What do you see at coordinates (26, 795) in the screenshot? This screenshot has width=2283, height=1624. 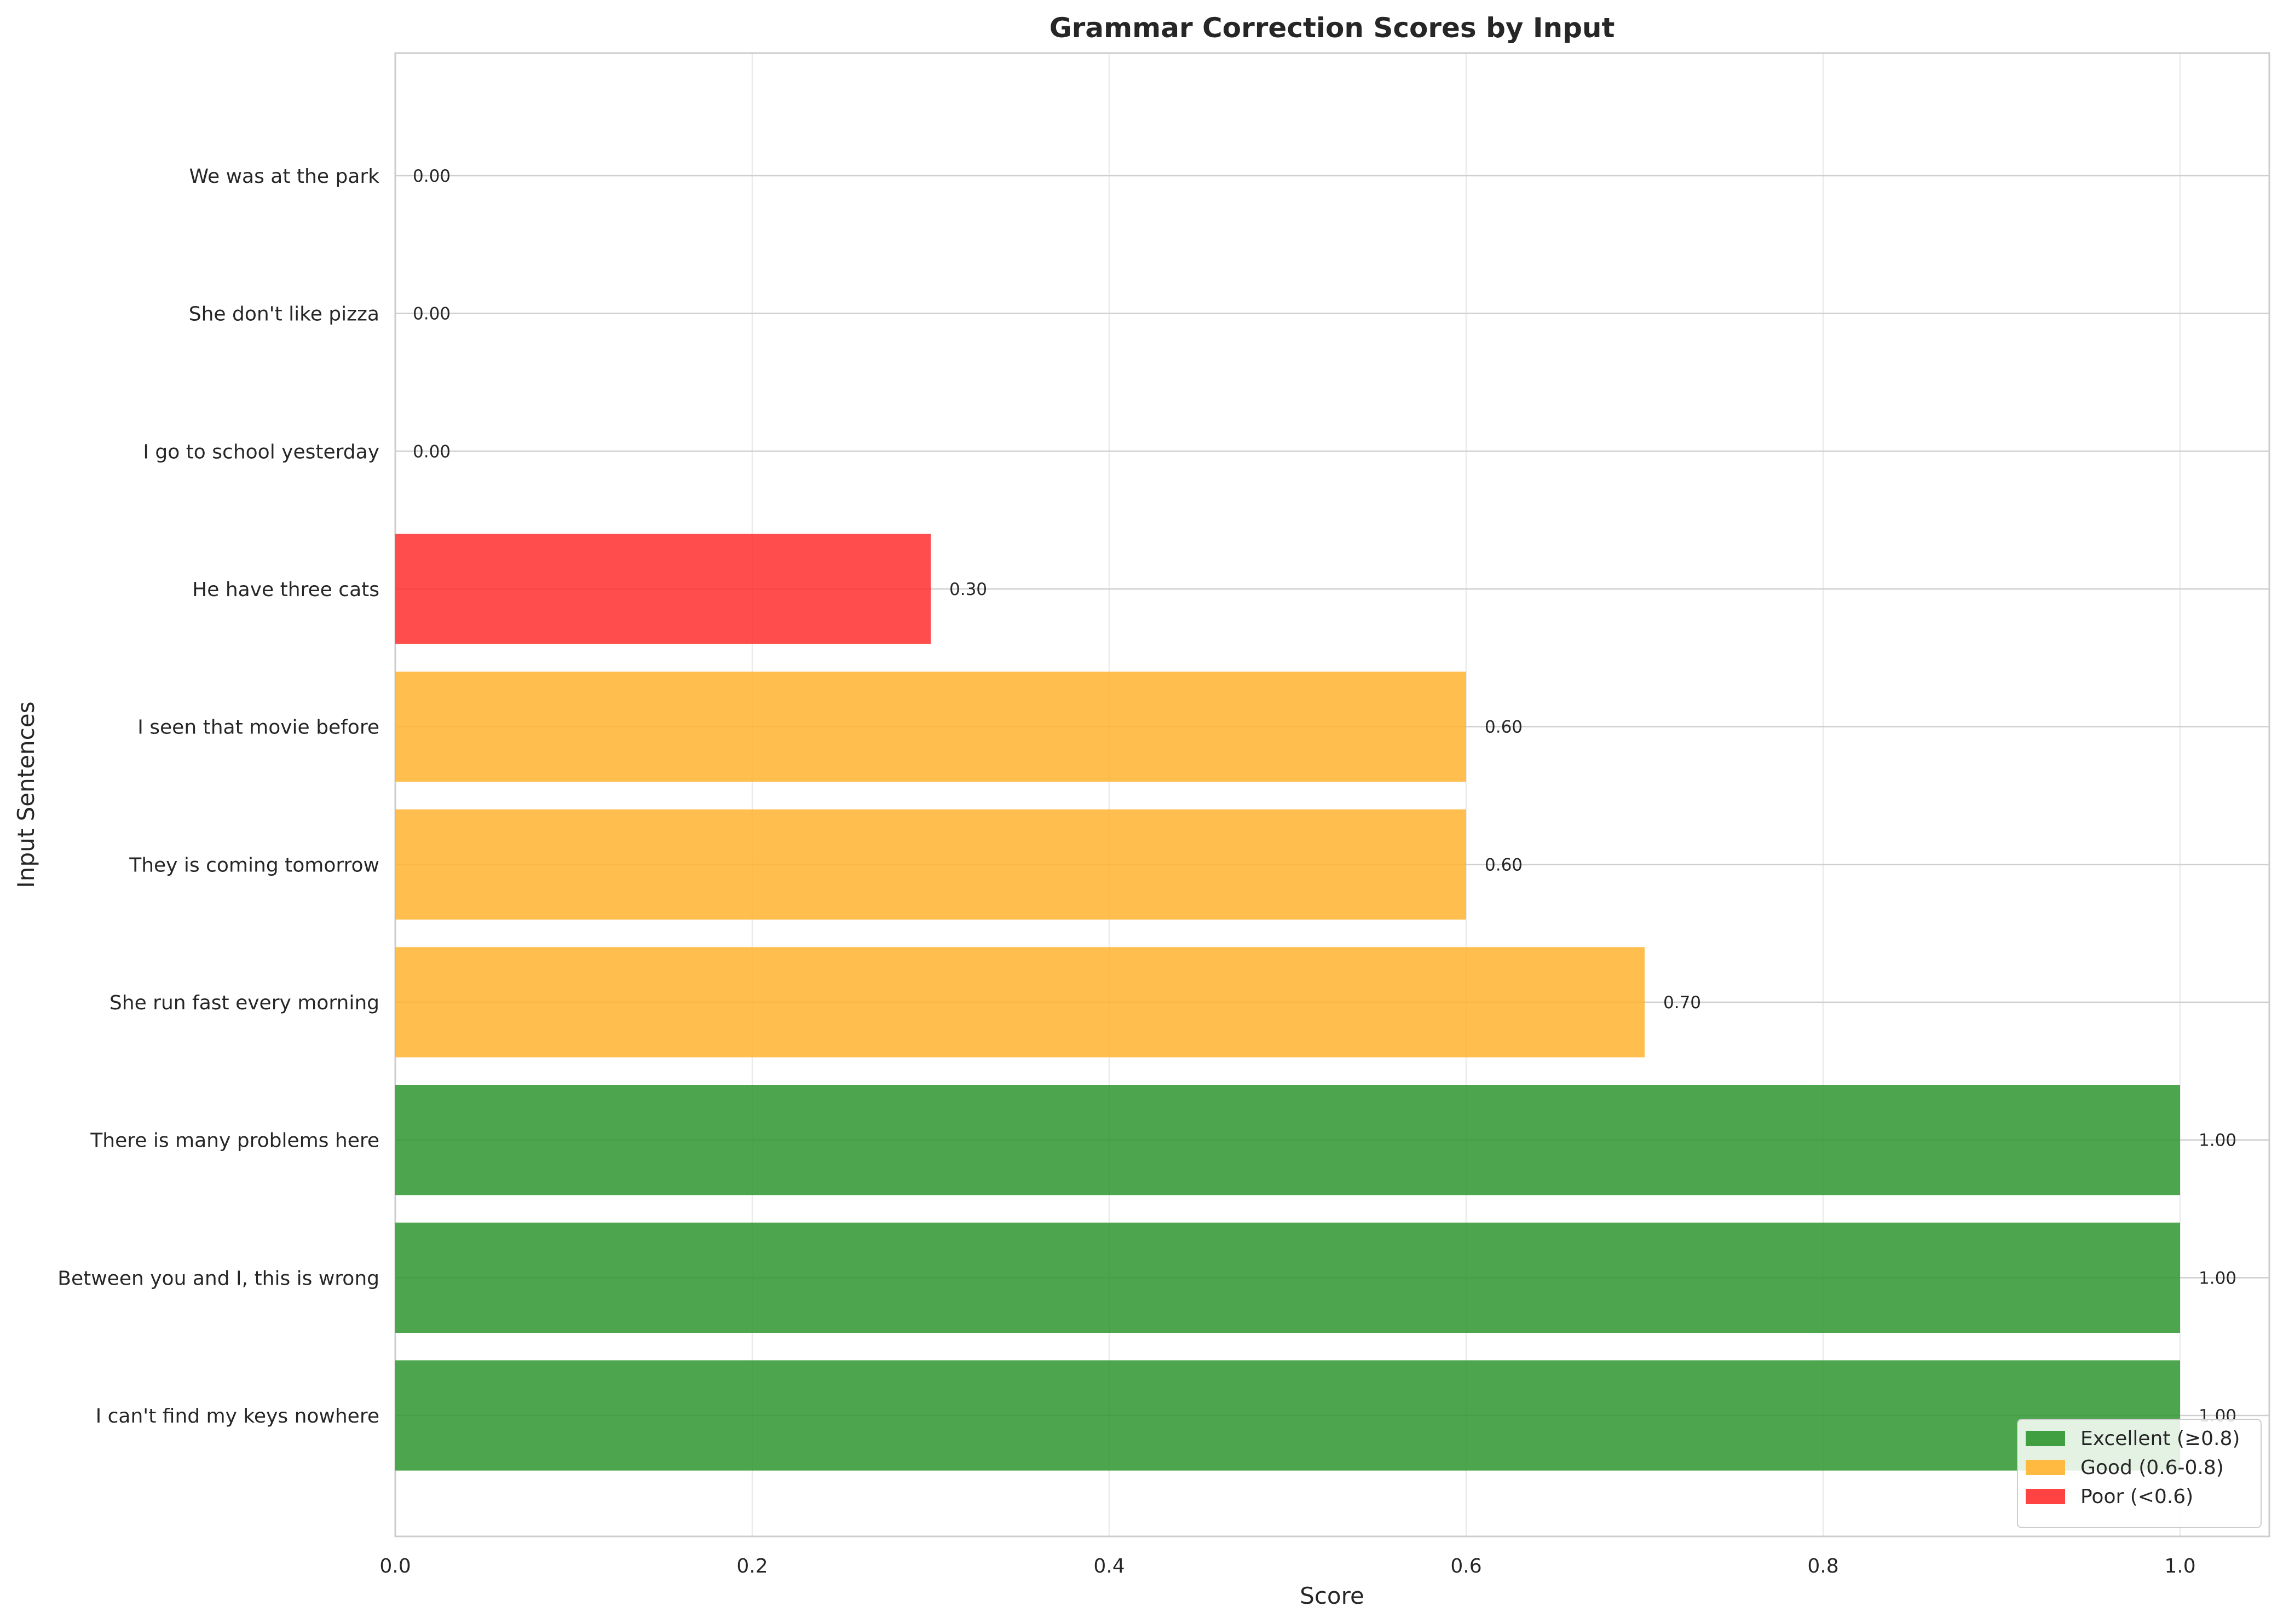 I see `y-axis-label: Input Sentences` at bounding box center [26, 795].